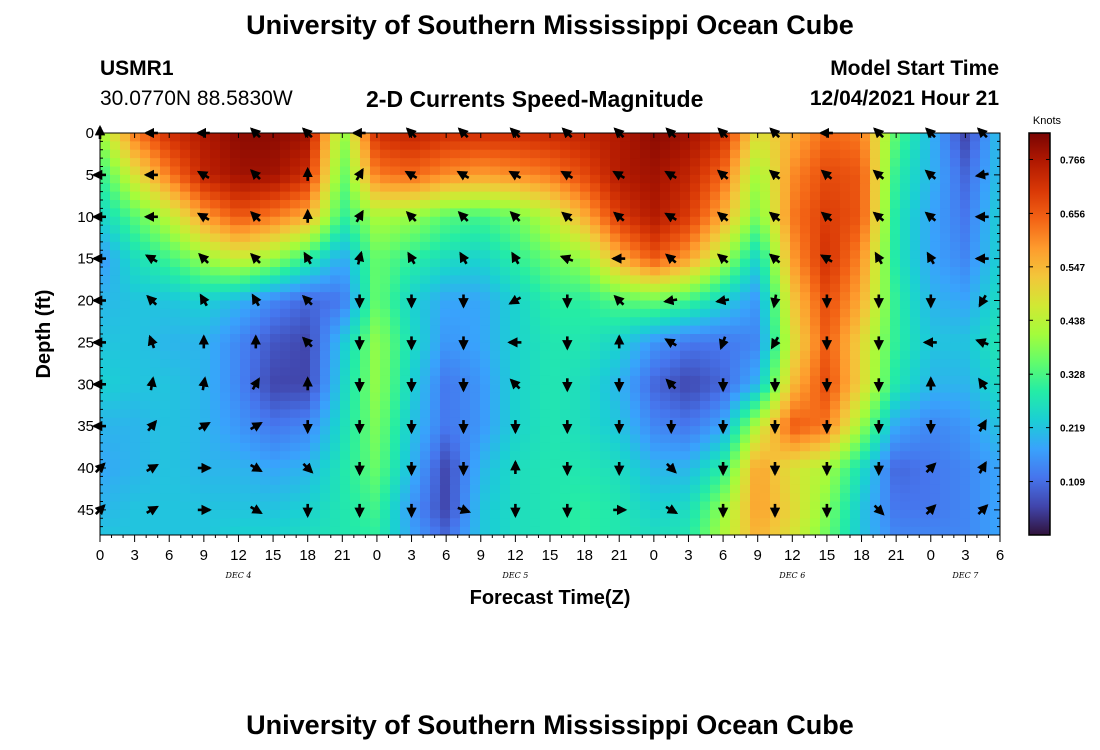 This screenshot has width=1100, height=750. Describe the element at coordinates (1072, 375) in the screenshot. I see `colorbar-tick-label: 0.328` at that location.